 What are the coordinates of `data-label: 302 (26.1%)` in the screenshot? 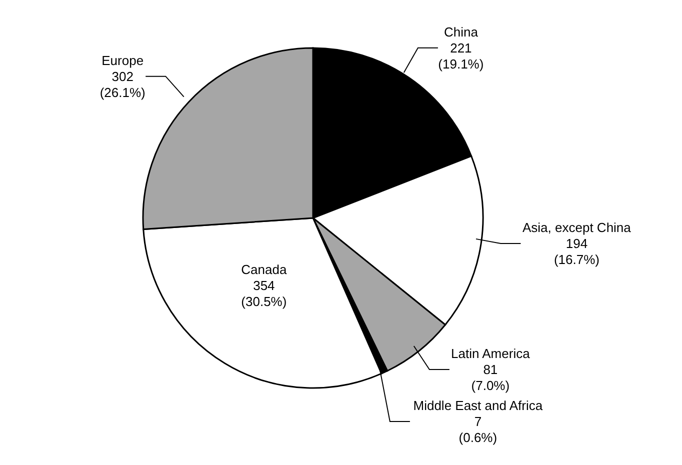 It's located at (123, 84).